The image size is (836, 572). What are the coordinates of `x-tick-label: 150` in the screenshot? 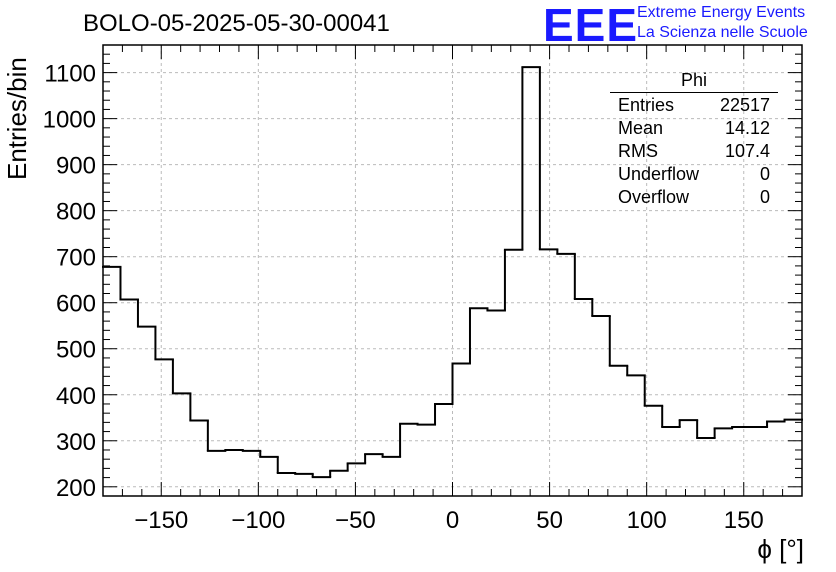 It's located at (744, 520).